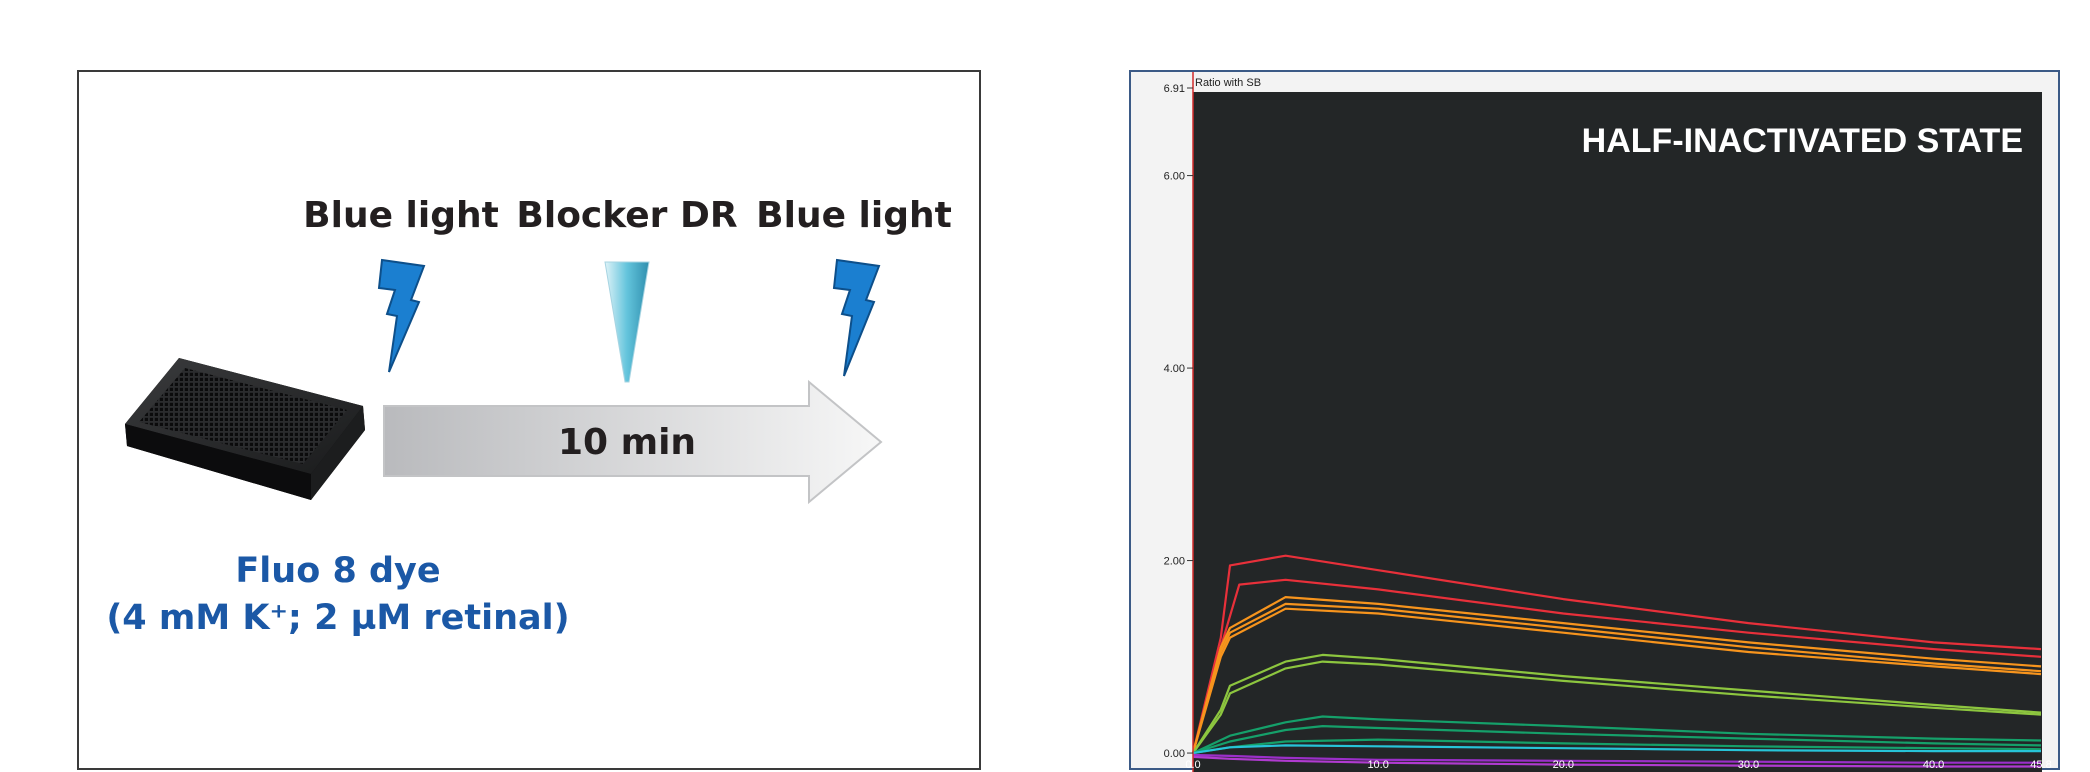 The width and height of the screenshot is (2090, 772). What do you see at coordinates (1174, 89) in the screenshot?
I see `y-tick-label: 6.91` at bounding box center [1174, 89].